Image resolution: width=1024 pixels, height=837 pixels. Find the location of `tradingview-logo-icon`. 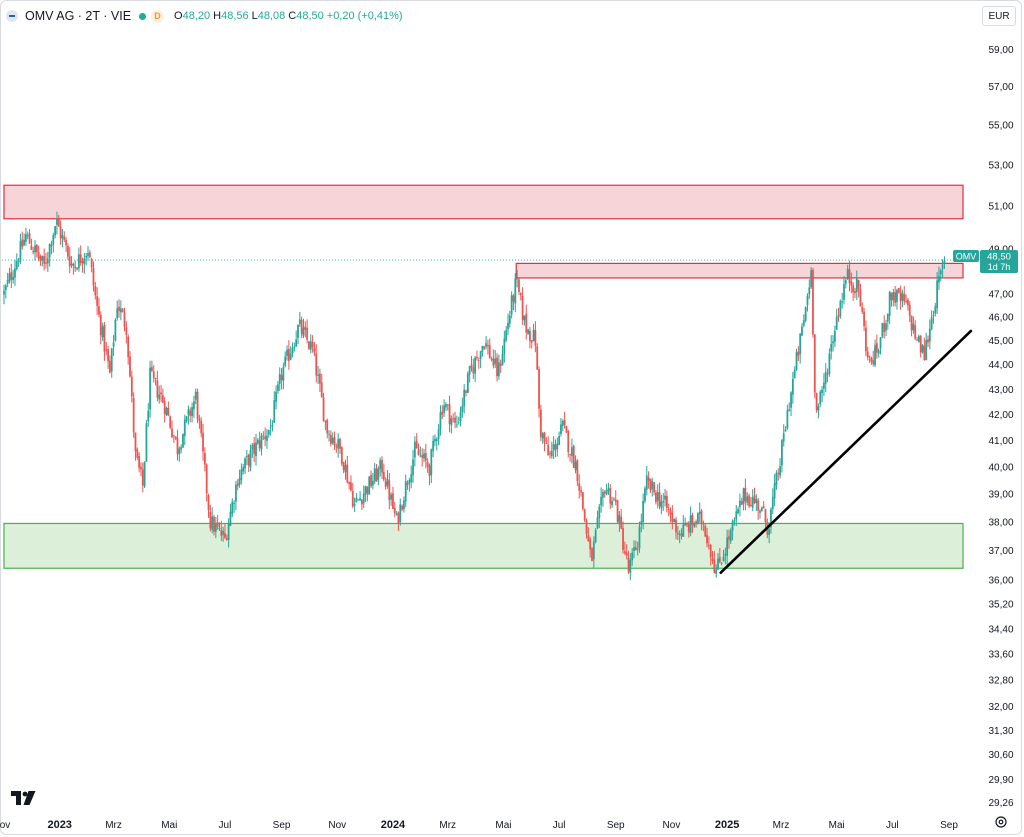

tradingview-logo-icon is located at coordinates (24, 798).